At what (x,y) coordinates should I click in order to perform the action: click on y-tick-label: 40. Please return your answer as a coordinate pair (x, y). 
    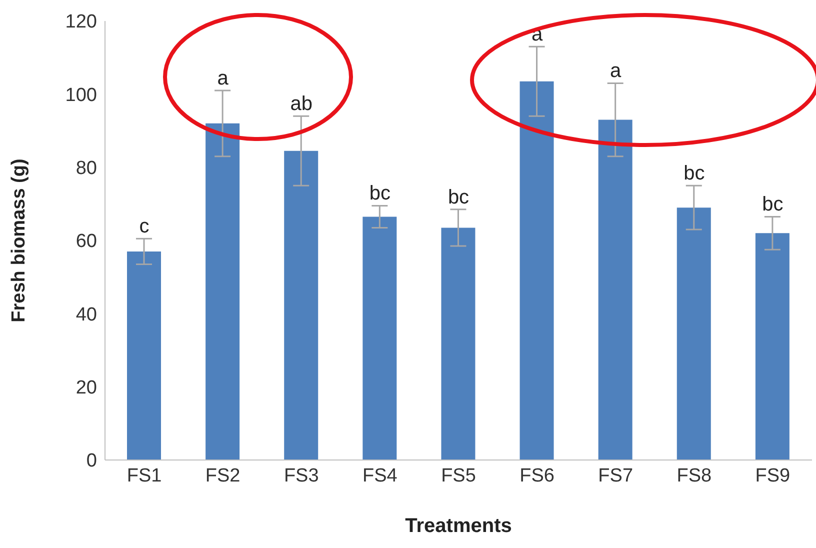
    Looking at the image, I should click on (86, 315).